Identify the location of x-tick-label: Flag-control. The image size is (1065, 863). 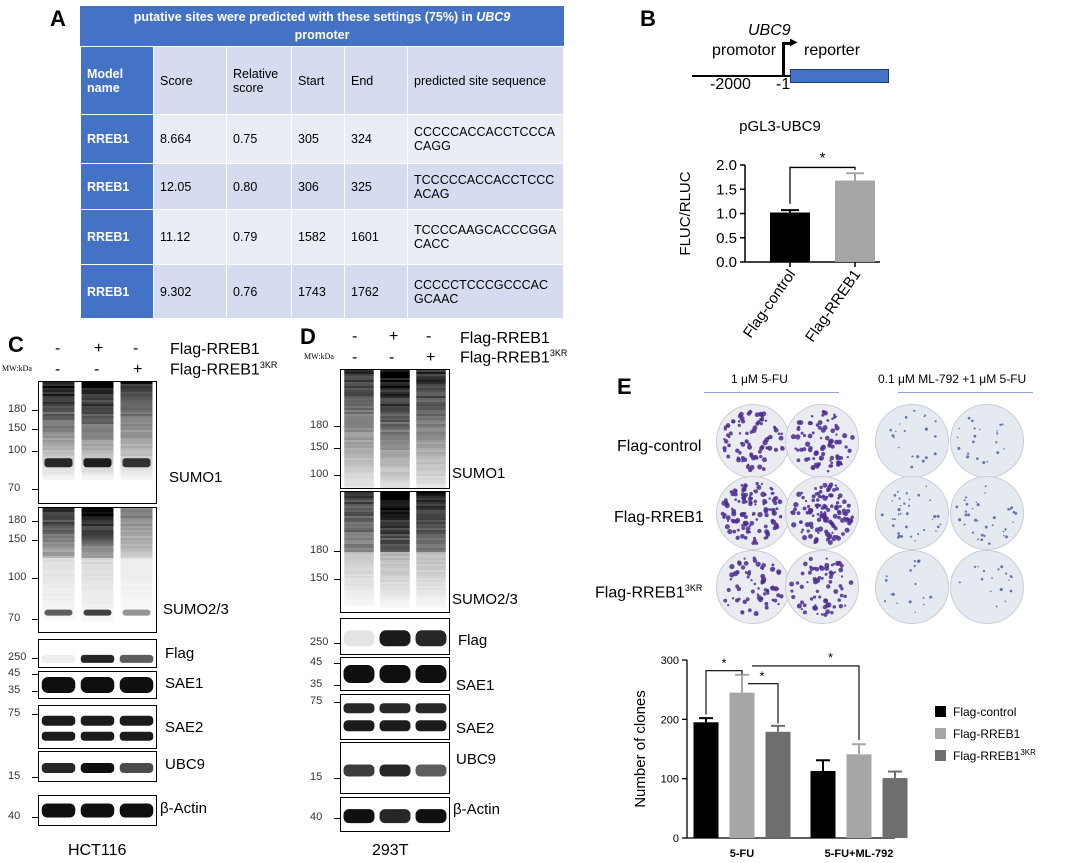
(769, 304).